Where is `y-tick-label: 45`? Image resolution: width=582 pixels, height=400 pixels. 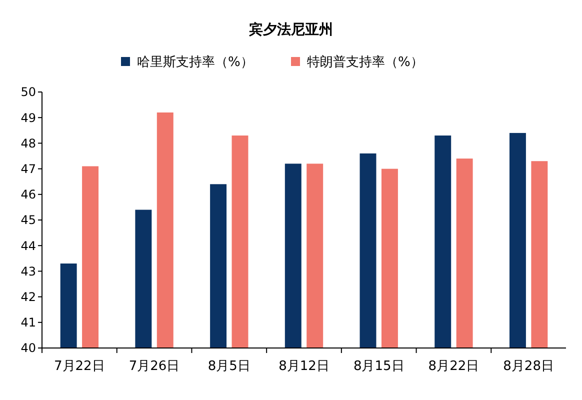
y-tick-label: 45 is located at coordinates (28, 220).